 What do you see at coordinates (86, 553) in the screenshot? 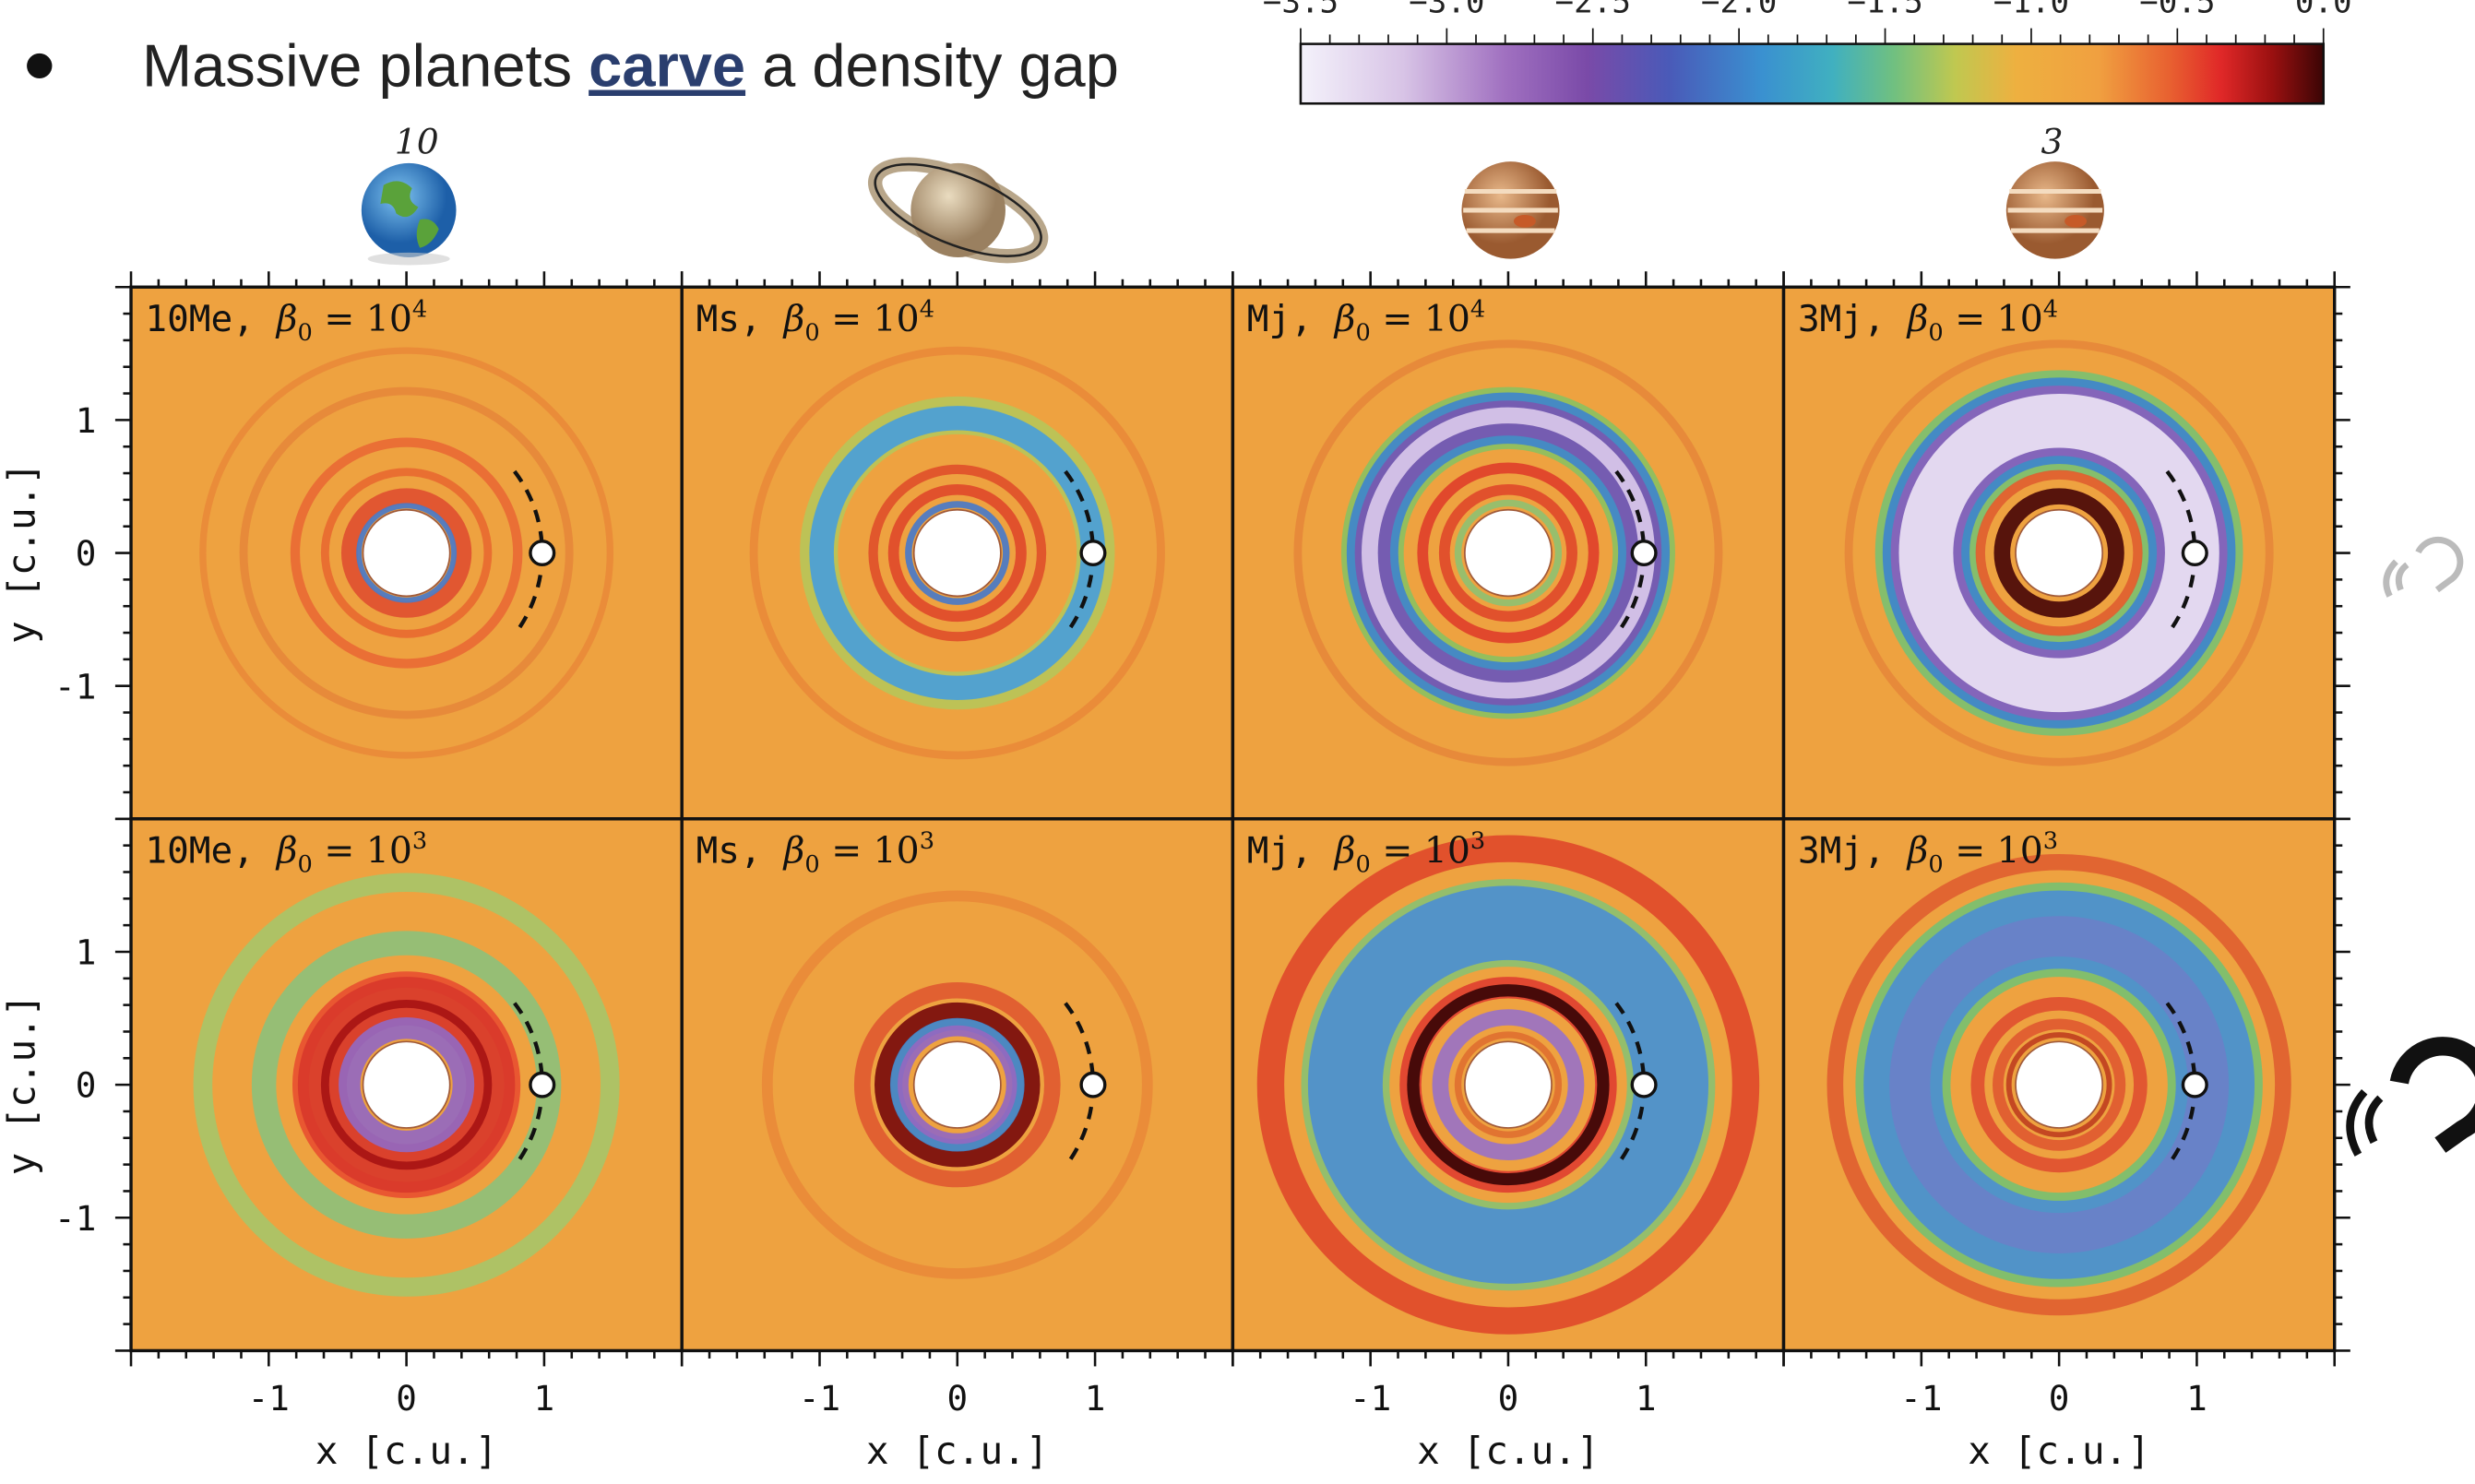
I see `y-tick-label: 0` at bounding box center [86, 553].